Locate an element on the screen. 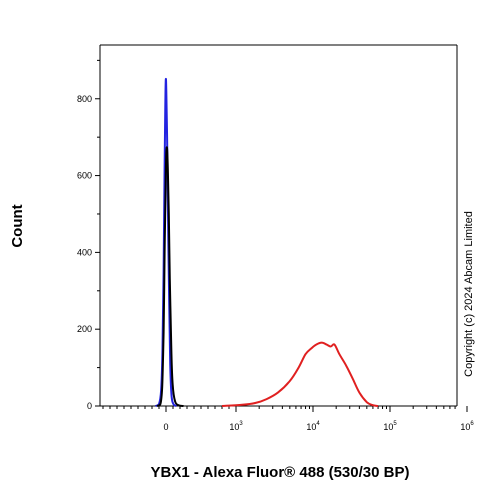 The image size is (500, 500). y-axis-title: Count is located at coordinates (17, 225).